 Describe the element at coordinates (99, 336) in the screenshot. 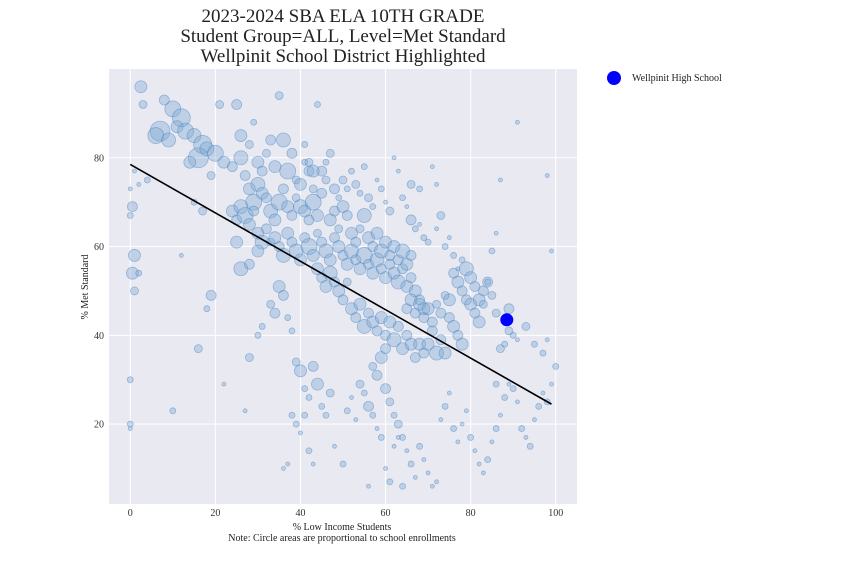

I see `y-tick-label-1: 40` at that location.